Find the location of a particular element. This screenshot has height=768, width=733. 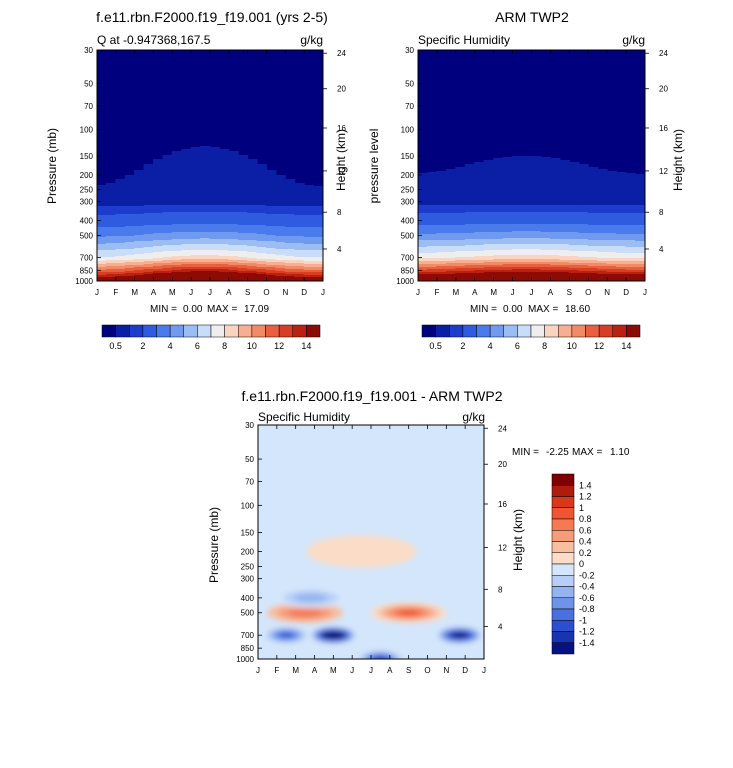

pressure-tick-label: 100 is located at coordinates (87, 129).